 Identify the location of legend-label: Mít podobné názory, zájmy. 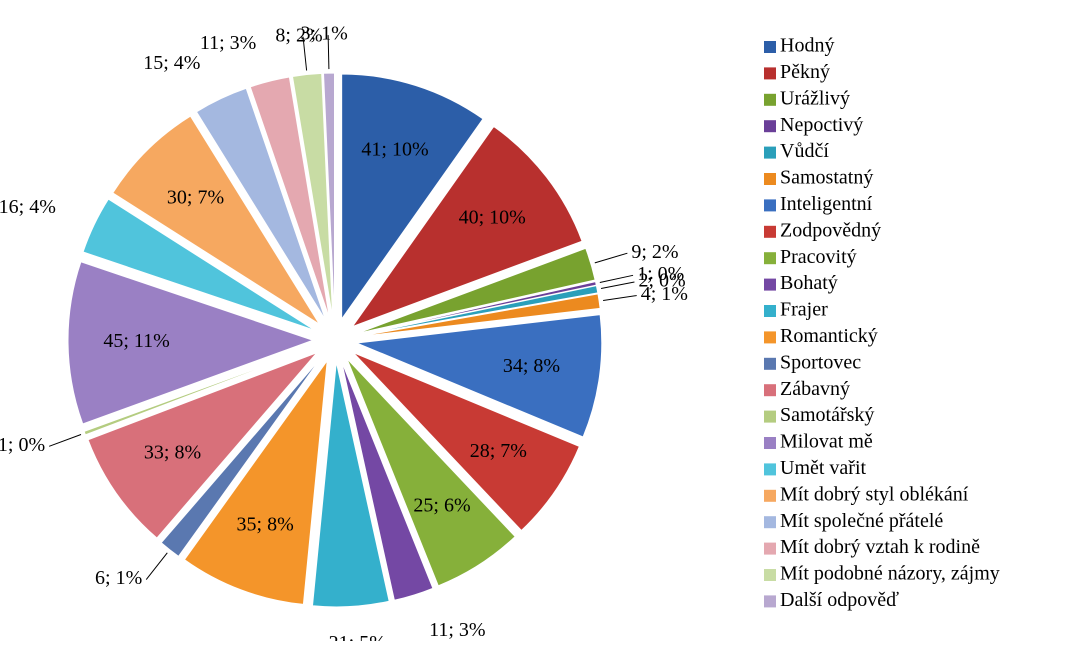
(890, 574).